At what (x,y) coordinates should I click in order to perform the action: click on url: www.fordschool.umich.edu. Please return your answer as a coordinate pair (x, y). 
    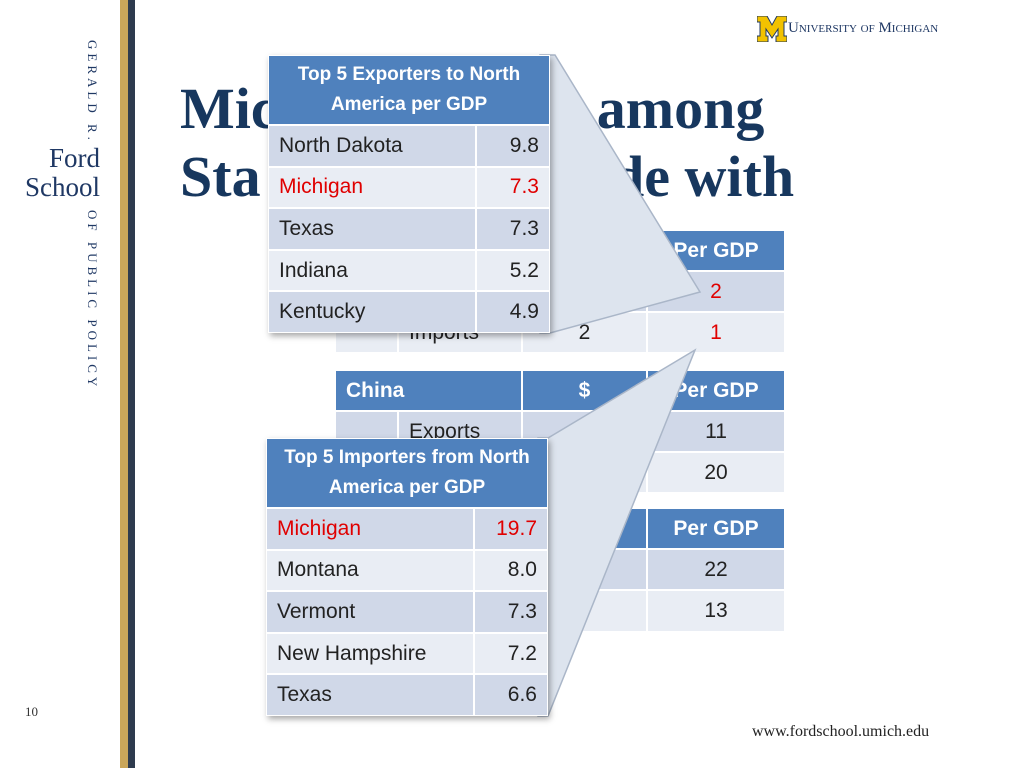
    Looking at the image, I should click on (841, 731).